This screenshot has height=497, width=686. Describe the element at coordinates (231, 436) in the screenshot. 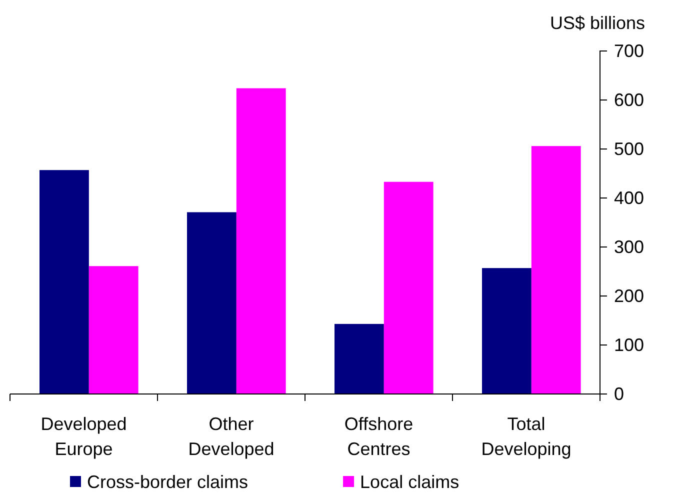

I see `x-tick-label: Other Developed` at that location.